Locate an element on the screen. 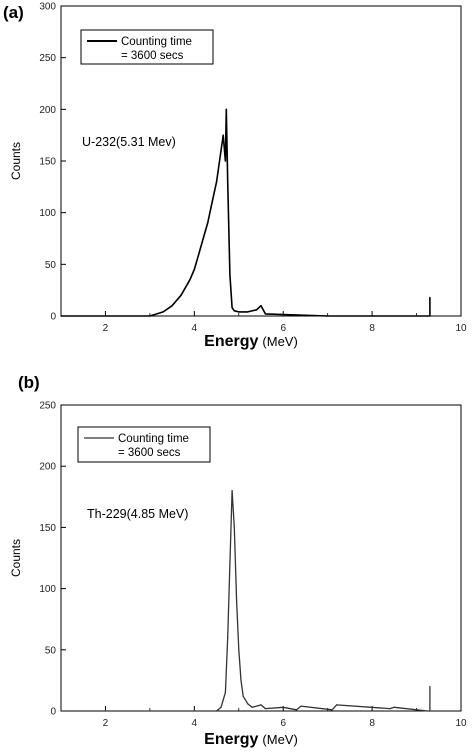 Image resolution: width=474 pixels, height=752 pixels. y-tick-label: 300 is located at coordinates (47, 7).